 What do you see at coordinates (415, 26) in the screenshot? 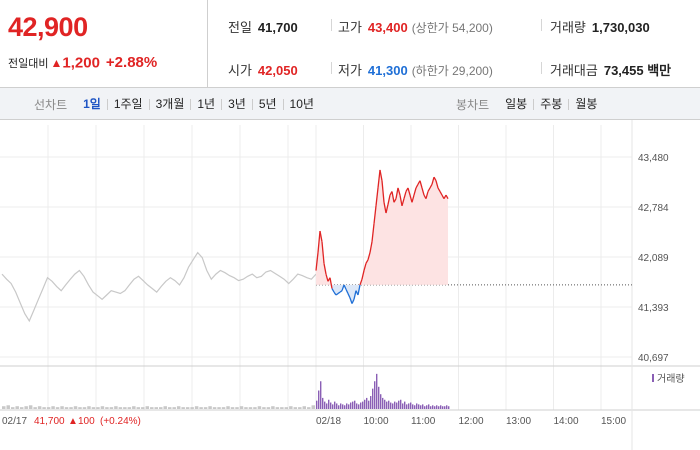
I see `high-price: 고가 43,400 (상한가 54,200)` at bounding box center [415, 26].